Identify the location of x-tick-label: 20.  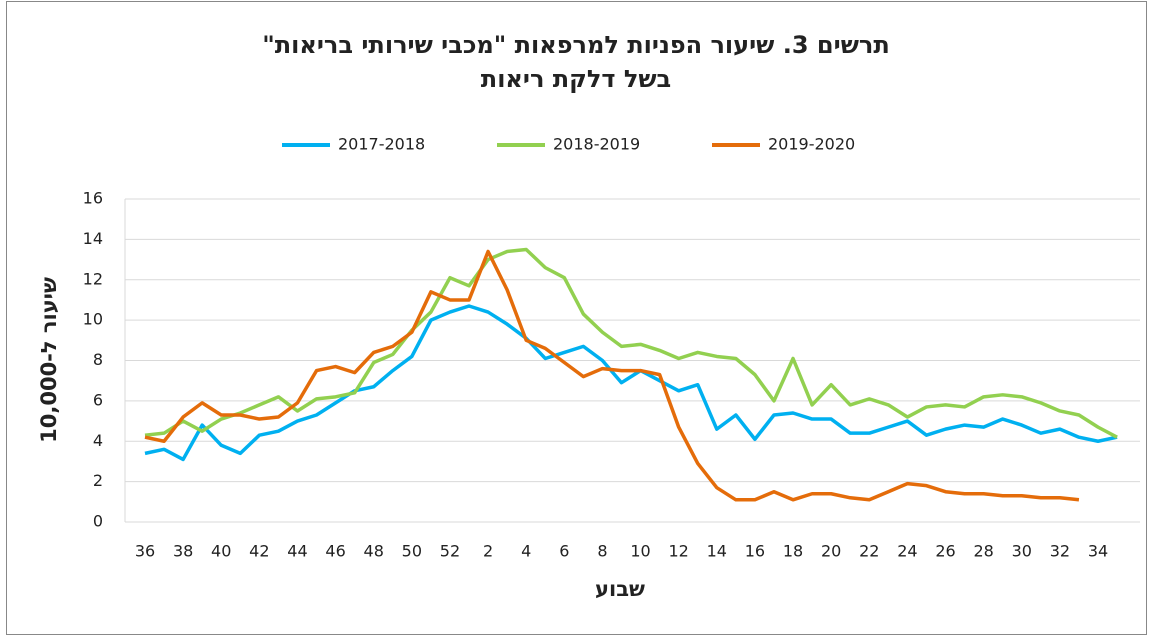
(831, 551).